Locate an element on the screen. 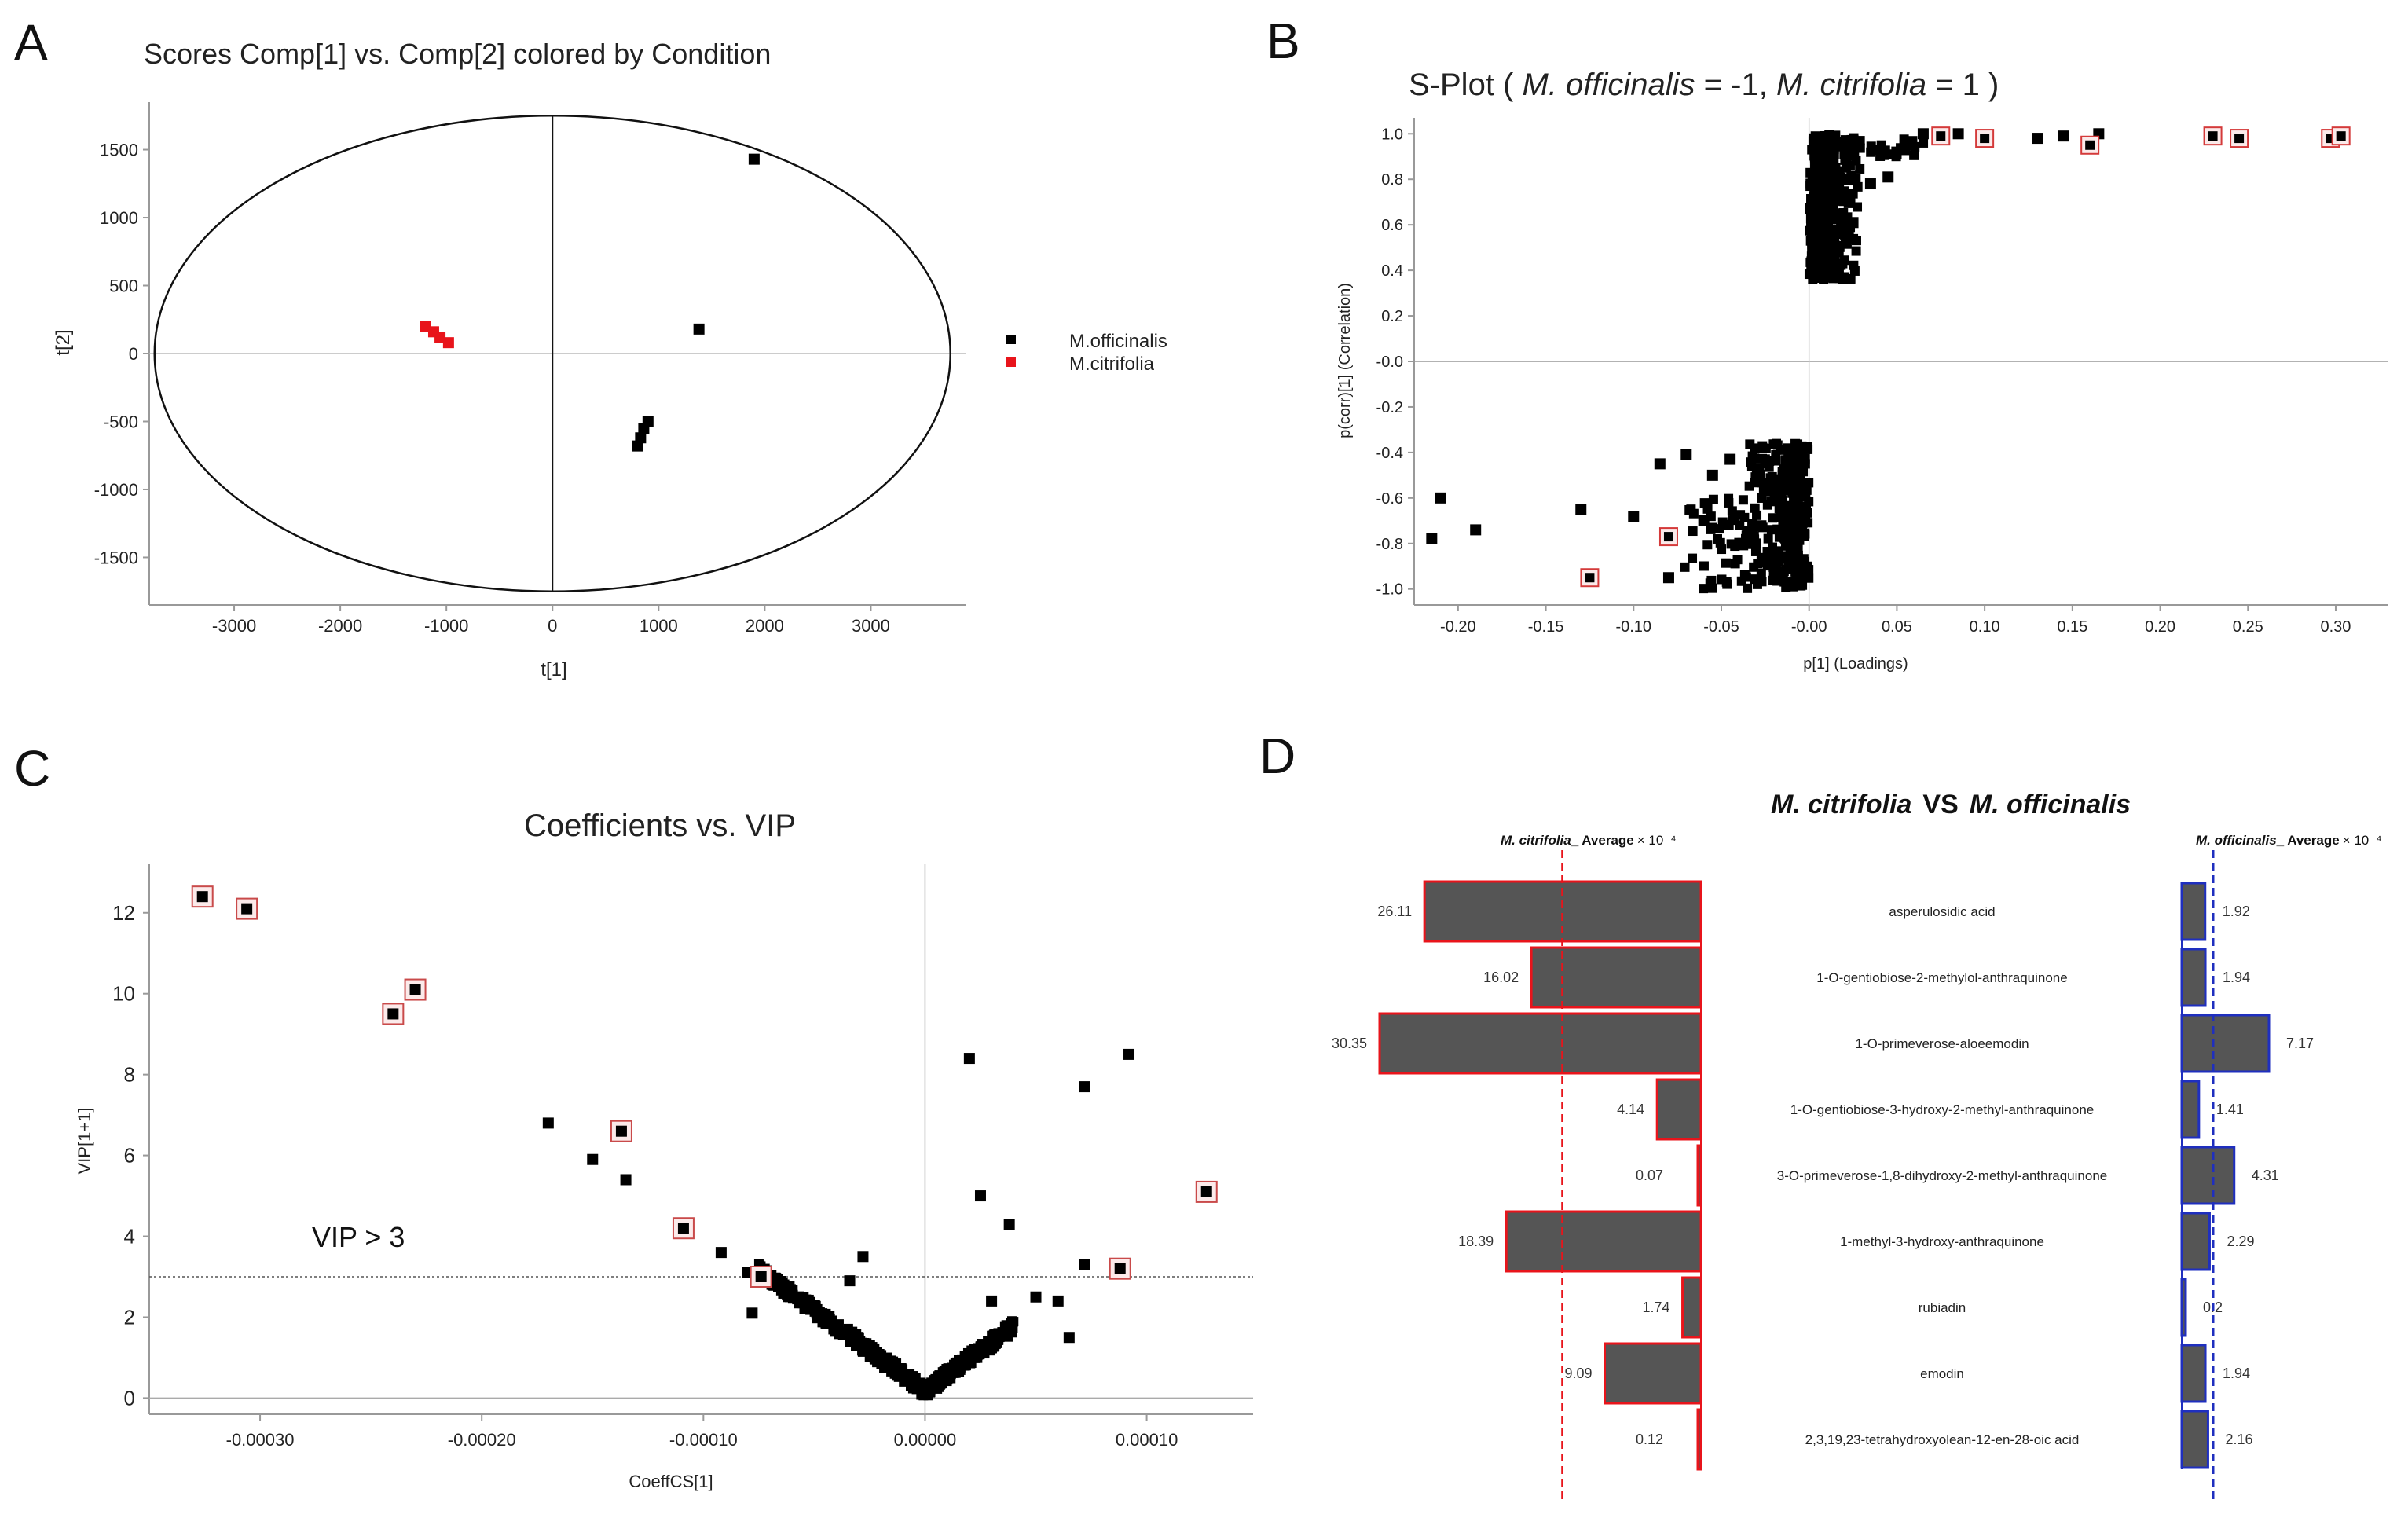  panel-b-xtick-label: -0.05 is located at coordinates (1721, 627).